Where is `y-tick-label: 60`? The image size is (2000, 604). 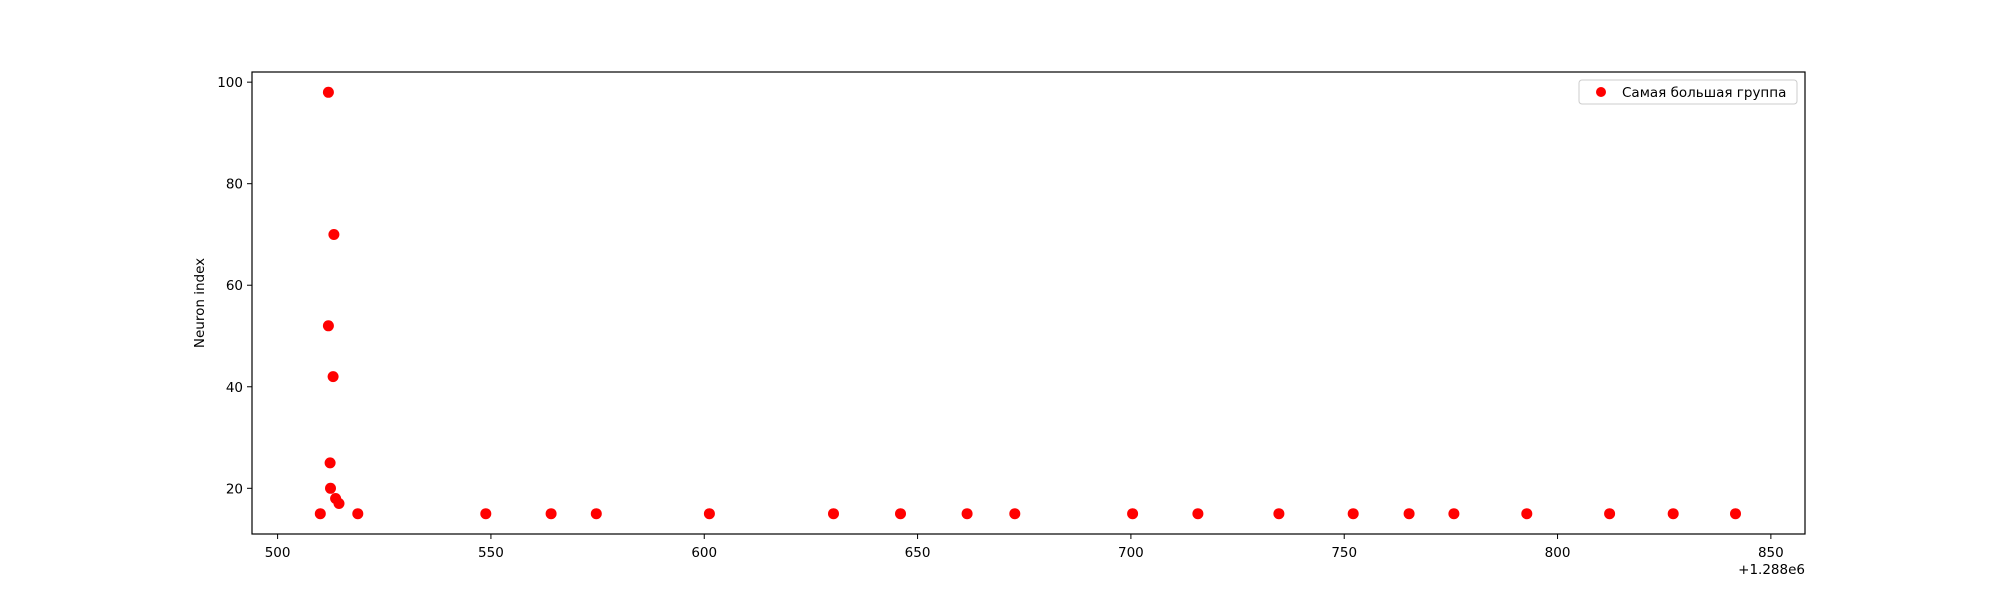
y-tick-label: 60 is located at coordinates (234, 286).